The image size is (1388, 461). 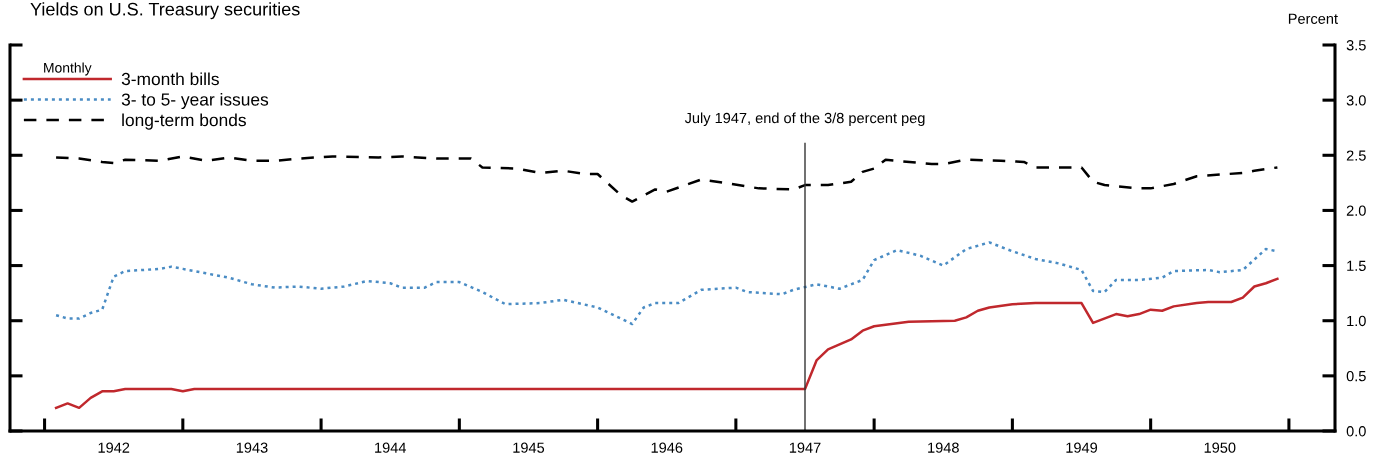 What do you see at coordinates (1356, 100) in the screenshot?
I see `y-tick-label: 3.0` at bounding box center [1356, 100].